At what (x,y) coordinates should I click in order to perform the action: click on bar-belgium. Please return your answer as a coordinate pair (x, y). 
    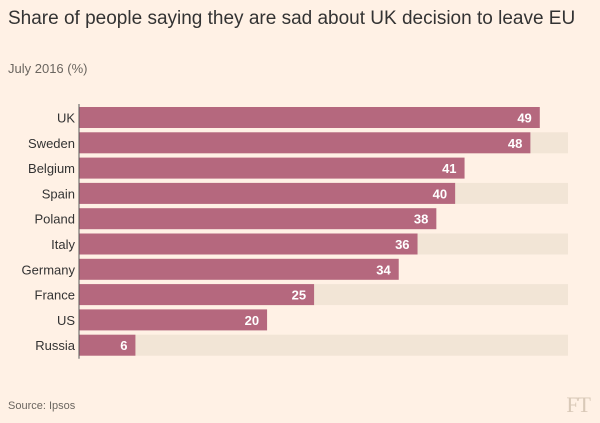
    Looking at the image, I should click on (272, 168).